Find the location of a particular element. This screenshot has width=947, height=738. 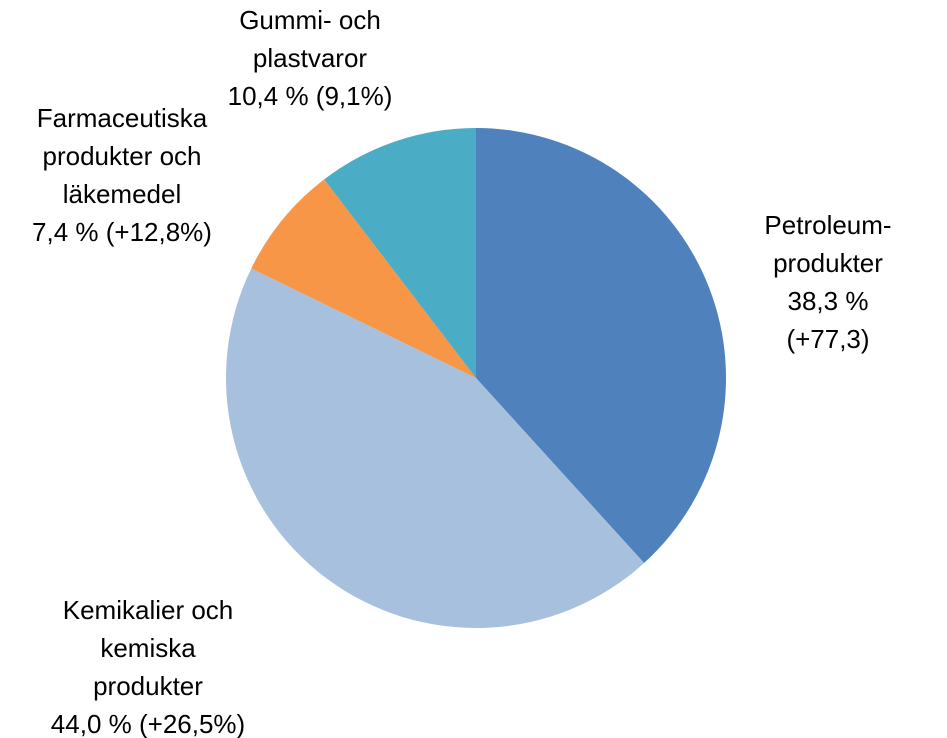

category-label: Petroleum- produkter is located at coordinates (828, 244).